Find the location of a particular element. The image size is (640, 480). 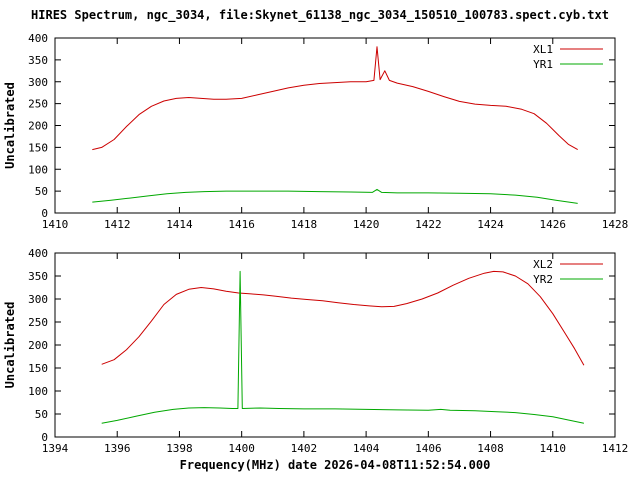

legend-label-XL1: XL1 is located at coordinates (543, 49).